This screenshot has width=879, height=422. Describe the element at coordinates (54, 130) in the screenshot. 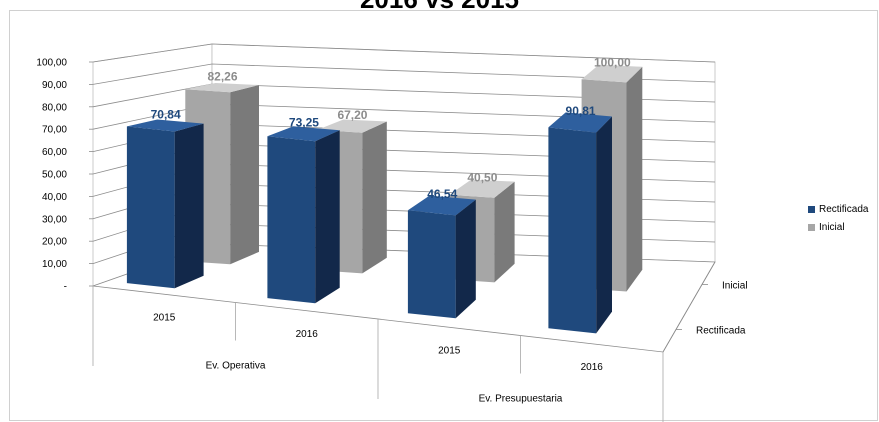

I see `y-tick-label: 70,00` at that location.